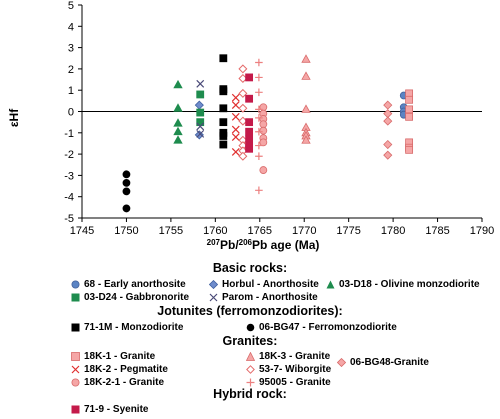  I want to click on legend-item-18k-1-granite: 18K-1 - Granite, so click(113, 356).